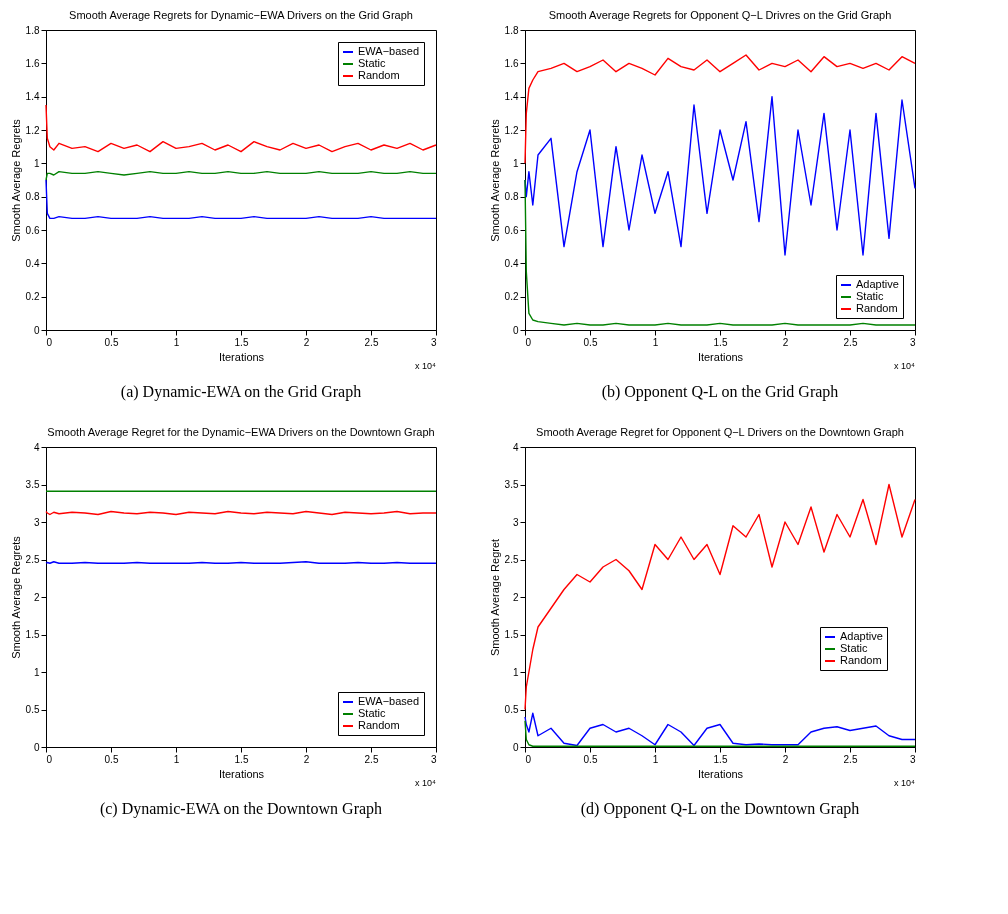  I want to click on chart-title: Smooth Average Regret for the Dynamic−EWA Drivers on the Downtown Graph, so click(241, 432).